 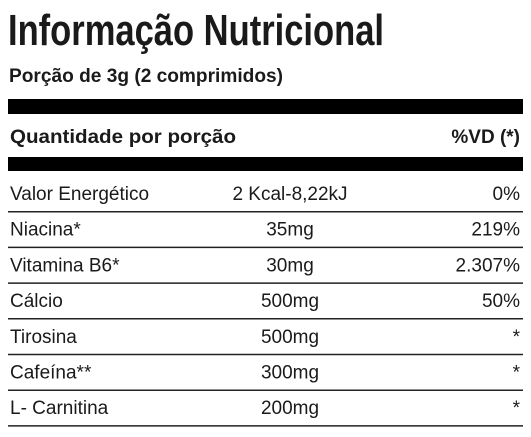 I want to click on daily-value: 2.307%, so click(x=488, y=265).